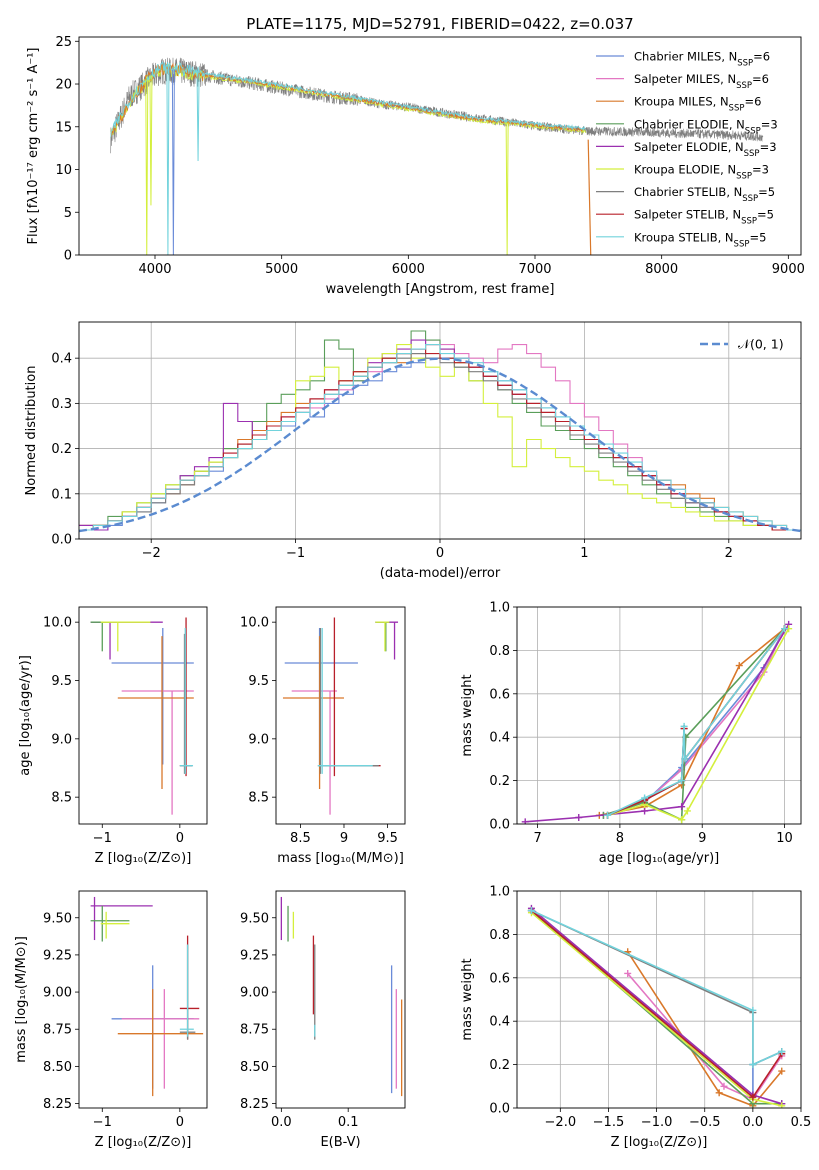 The width and height of the screenshot is (819, 1170). Describe the element at coordinates (534, 269) in the screenshot. I see `x-tick-label: 7000` at that location.